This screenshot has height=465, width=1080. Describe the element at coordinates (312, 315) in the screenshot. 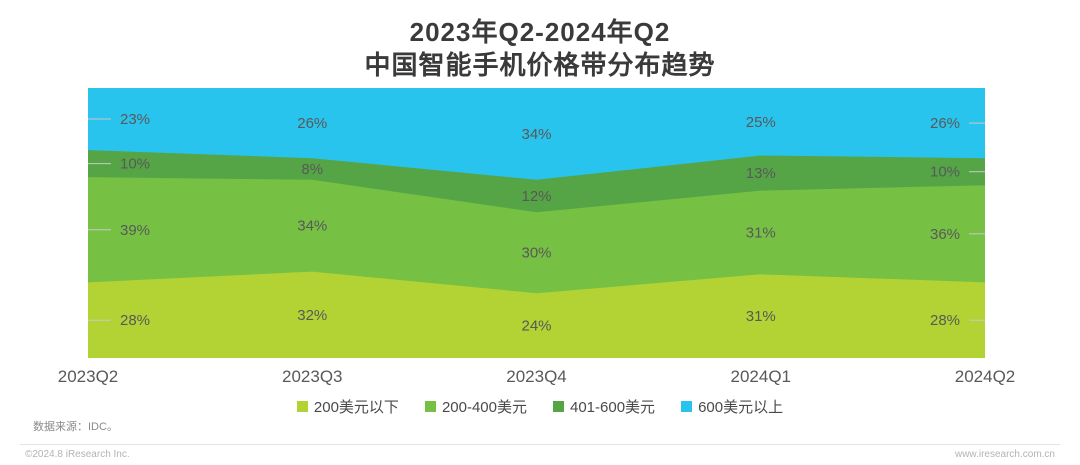

I see `data-label: 32%` at that location.